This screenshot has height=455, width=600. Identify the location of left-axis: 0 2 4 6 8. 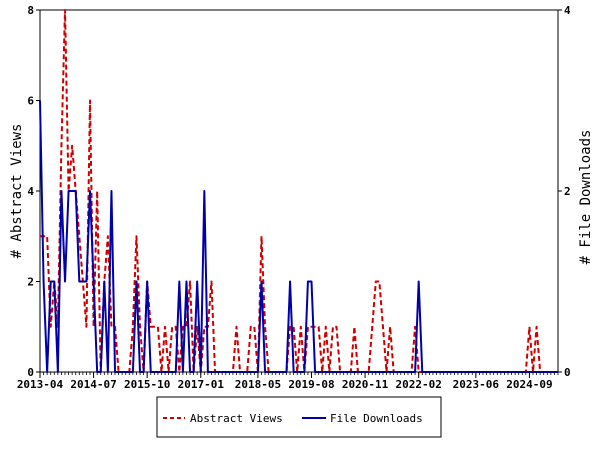
(33, 191).